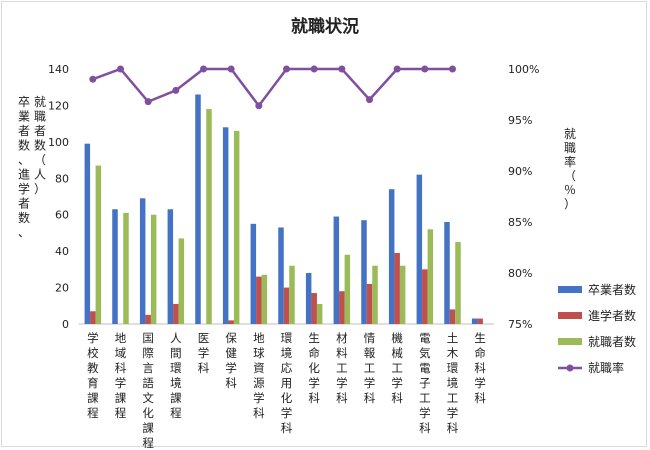  Describe the element at coordinates (65, 324) in the screenshot. I see `y-left-tick-label: 0` at that location.